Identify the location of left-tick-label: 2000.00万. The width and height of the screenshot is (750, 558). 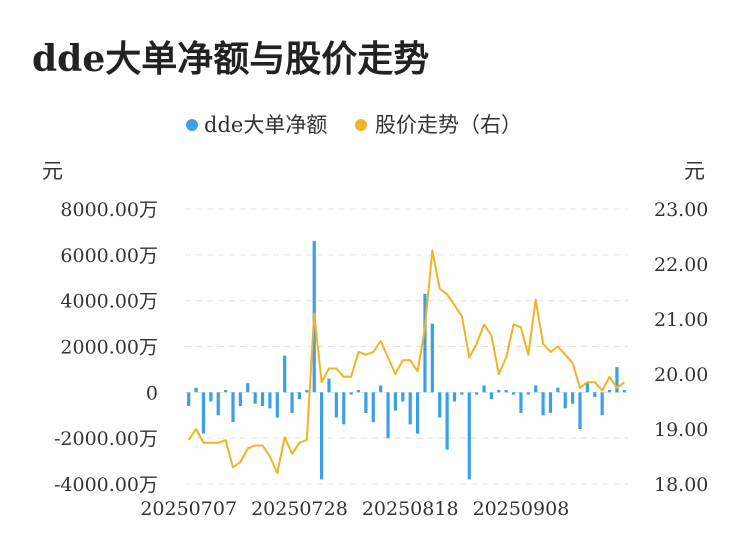
(109, 348).